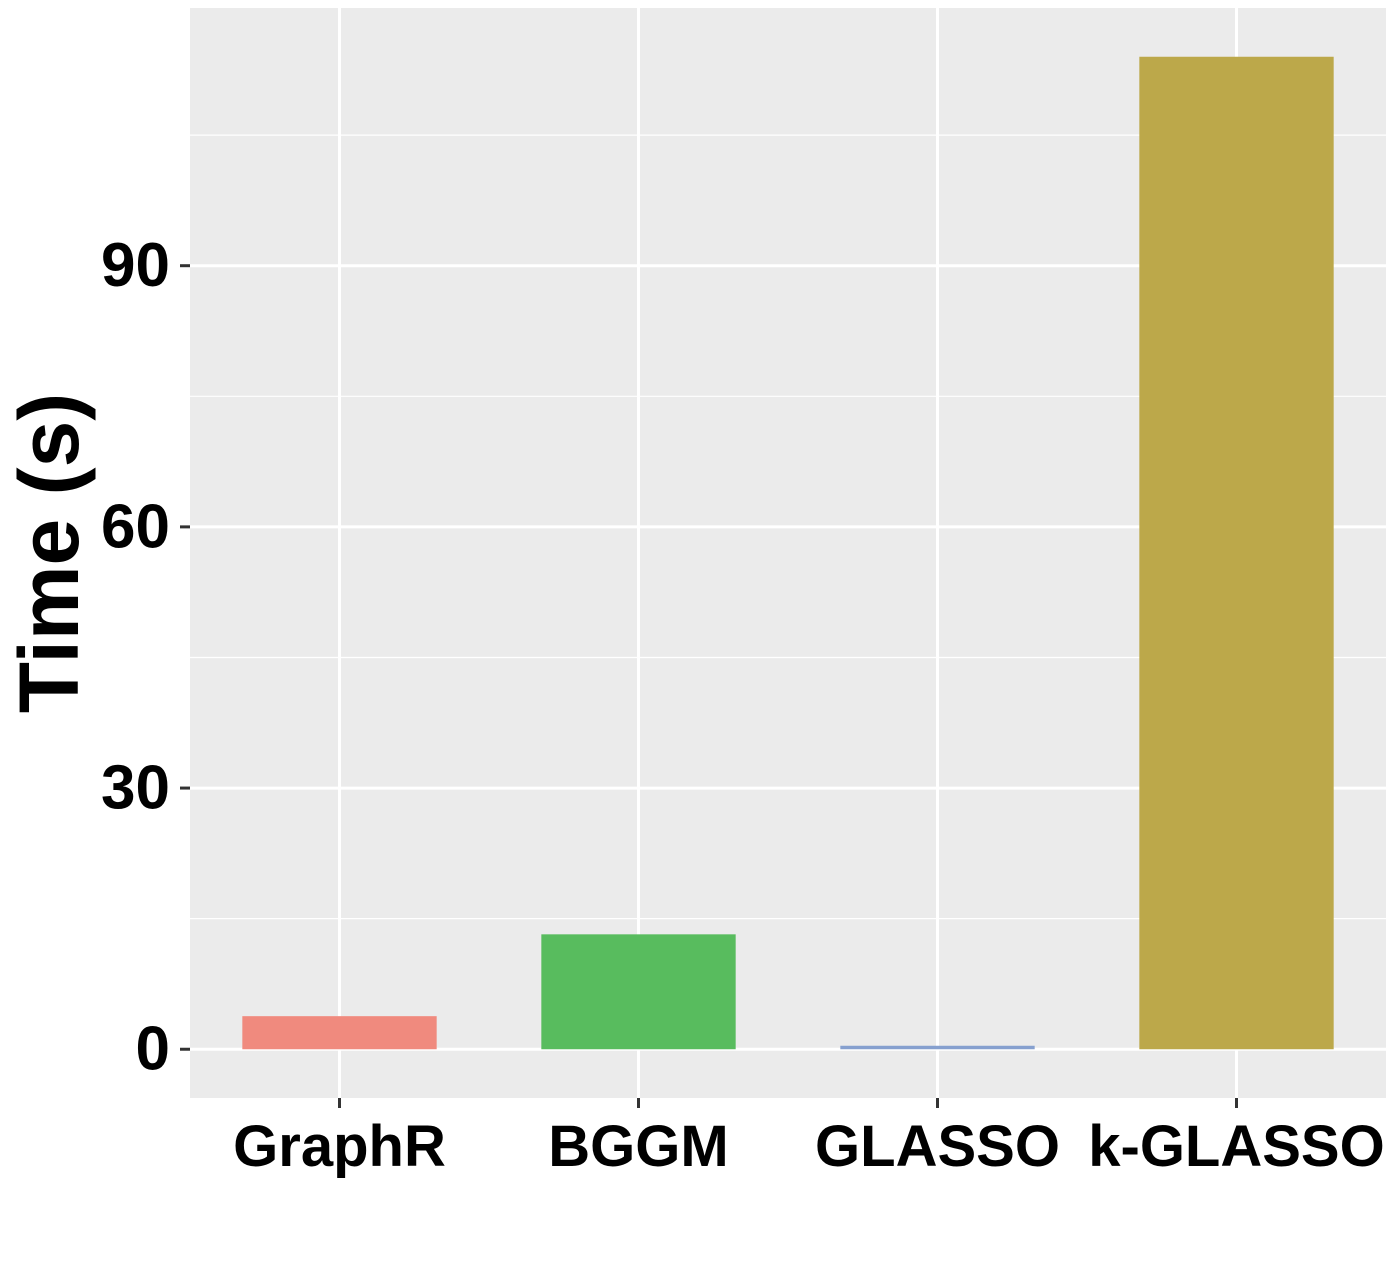  What do you see at coordinates (638, 992) in the screenshot?
I see `bar-bggm` at bounding box center [638, 992].